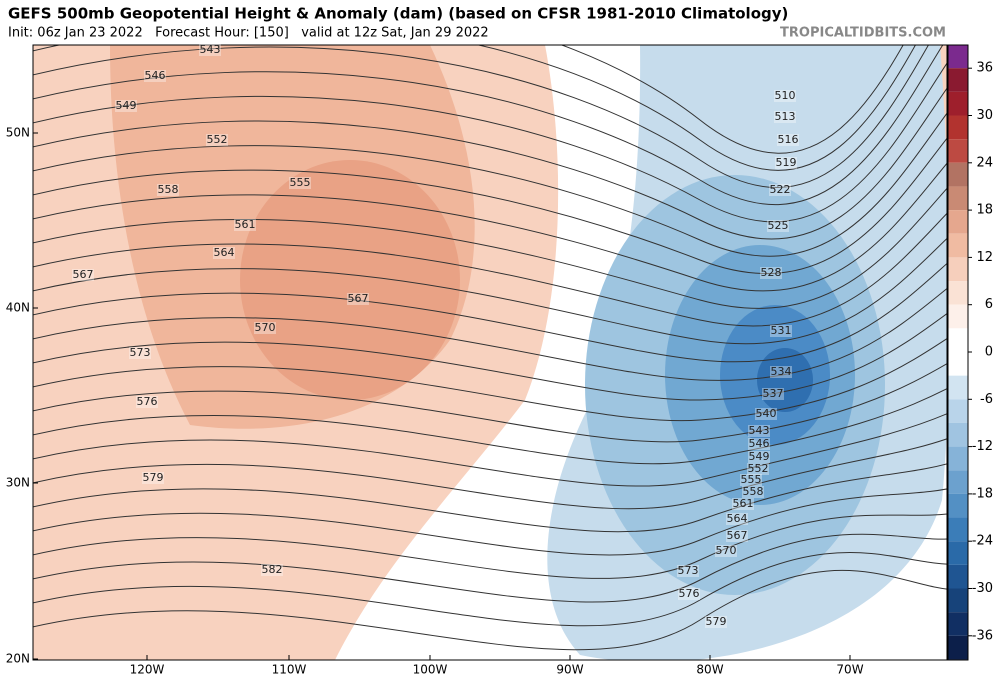 The image size is (1000, 683). I want to click on contour-label: 561, so click(245, 224).